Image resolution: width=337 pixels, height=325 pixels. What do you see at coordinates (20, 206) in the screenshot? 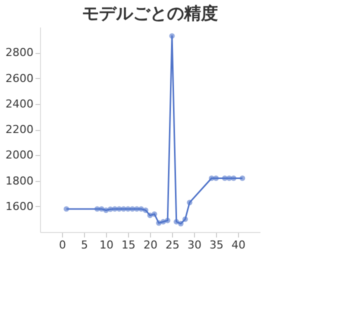
I see `y-tick-label: 1600` at bounding box center [20, 206].